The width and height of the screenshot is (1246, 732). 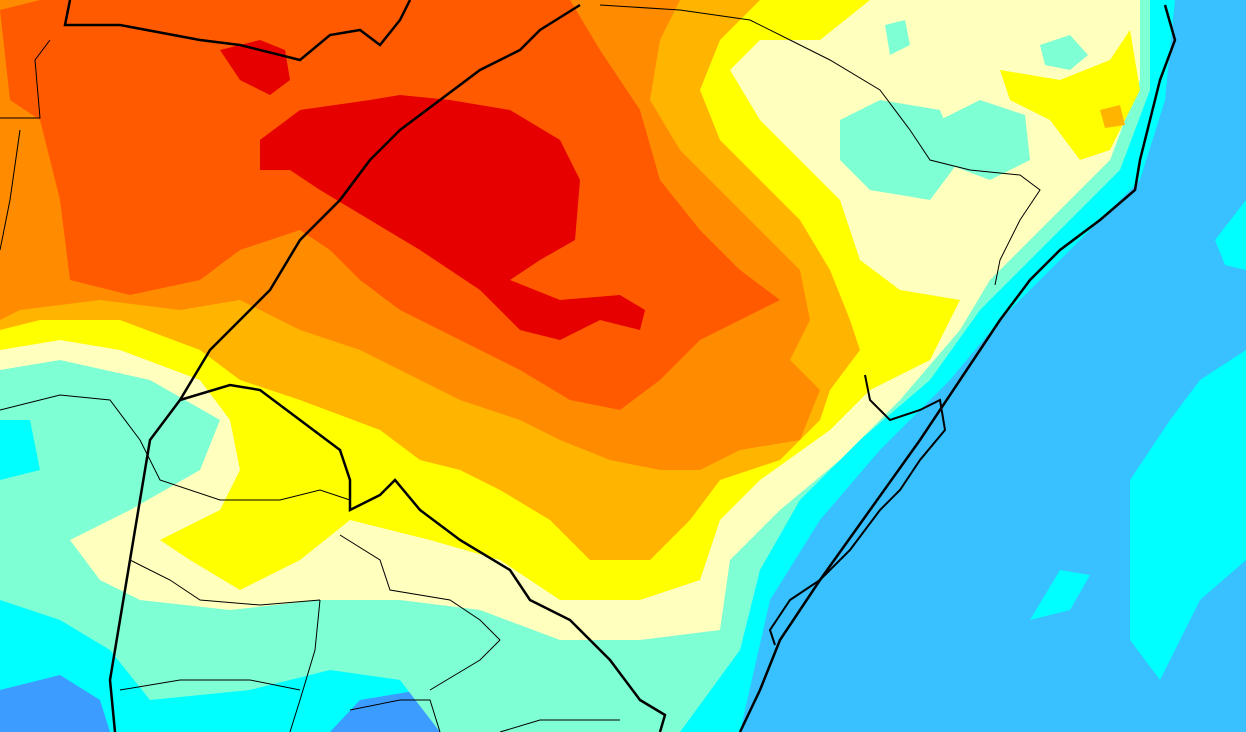 I want to click on contour-red, so click(x=452, y=217).